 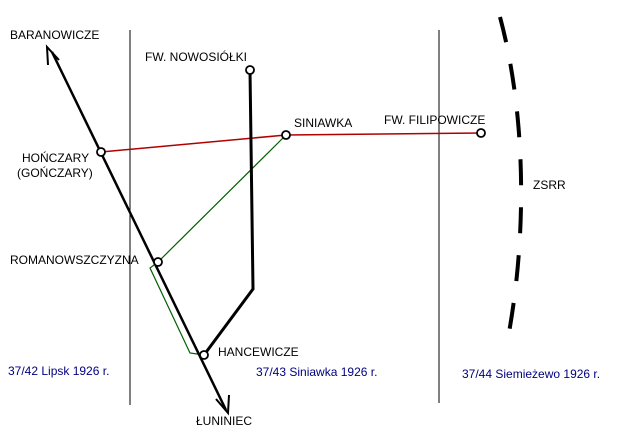 I want to click on station-filipowicze, so click(x=481, y=133).